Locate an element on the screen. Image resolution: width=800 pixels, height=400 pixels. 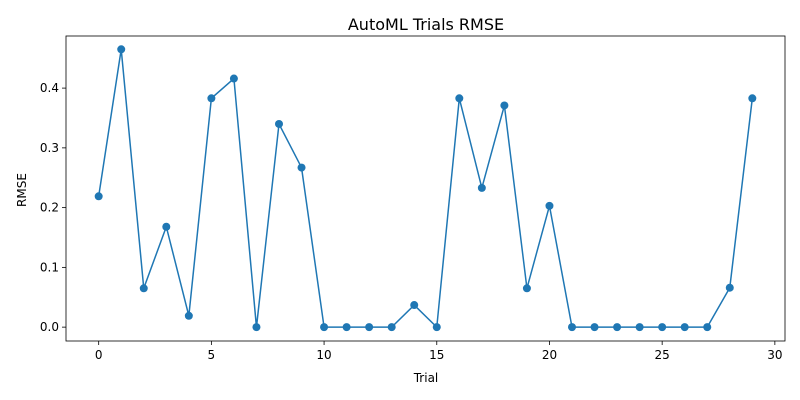
y-tick-label: 0.2 is located at coordinates (49, 208).